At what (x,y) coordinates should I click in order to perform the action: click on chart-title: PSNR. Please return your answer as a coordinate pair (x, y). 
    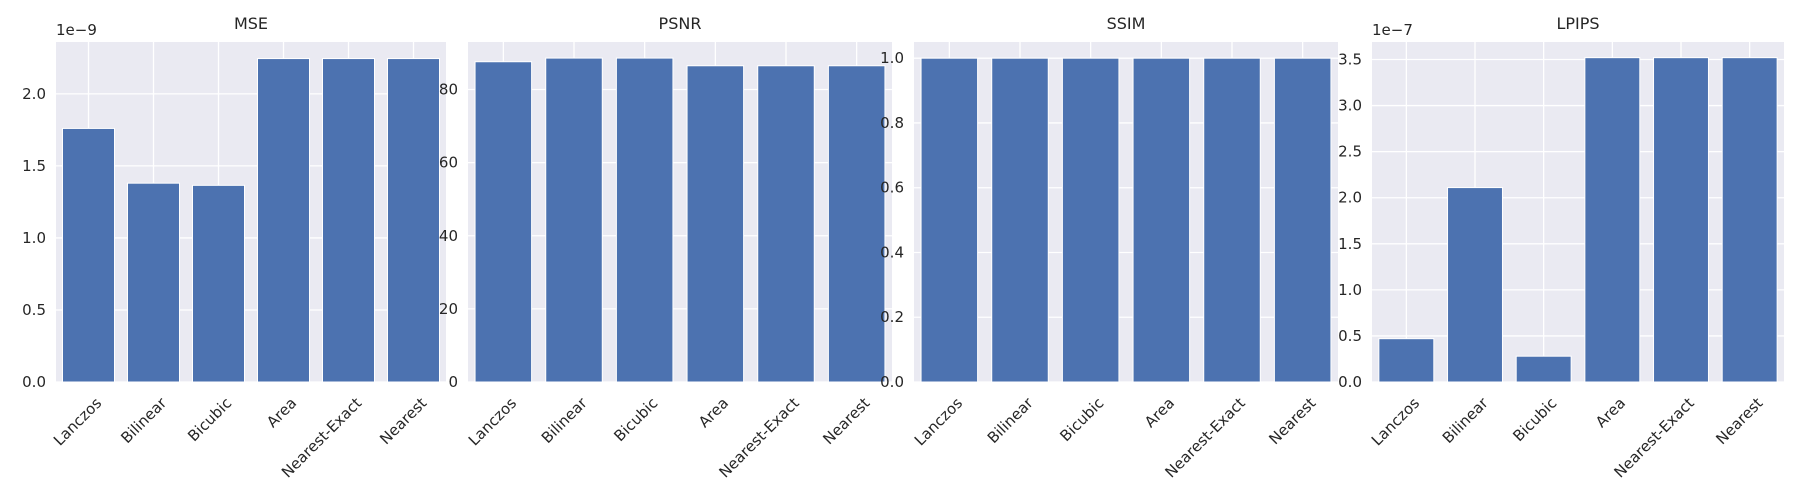
    Looking at the image, I should click on (680, 23).